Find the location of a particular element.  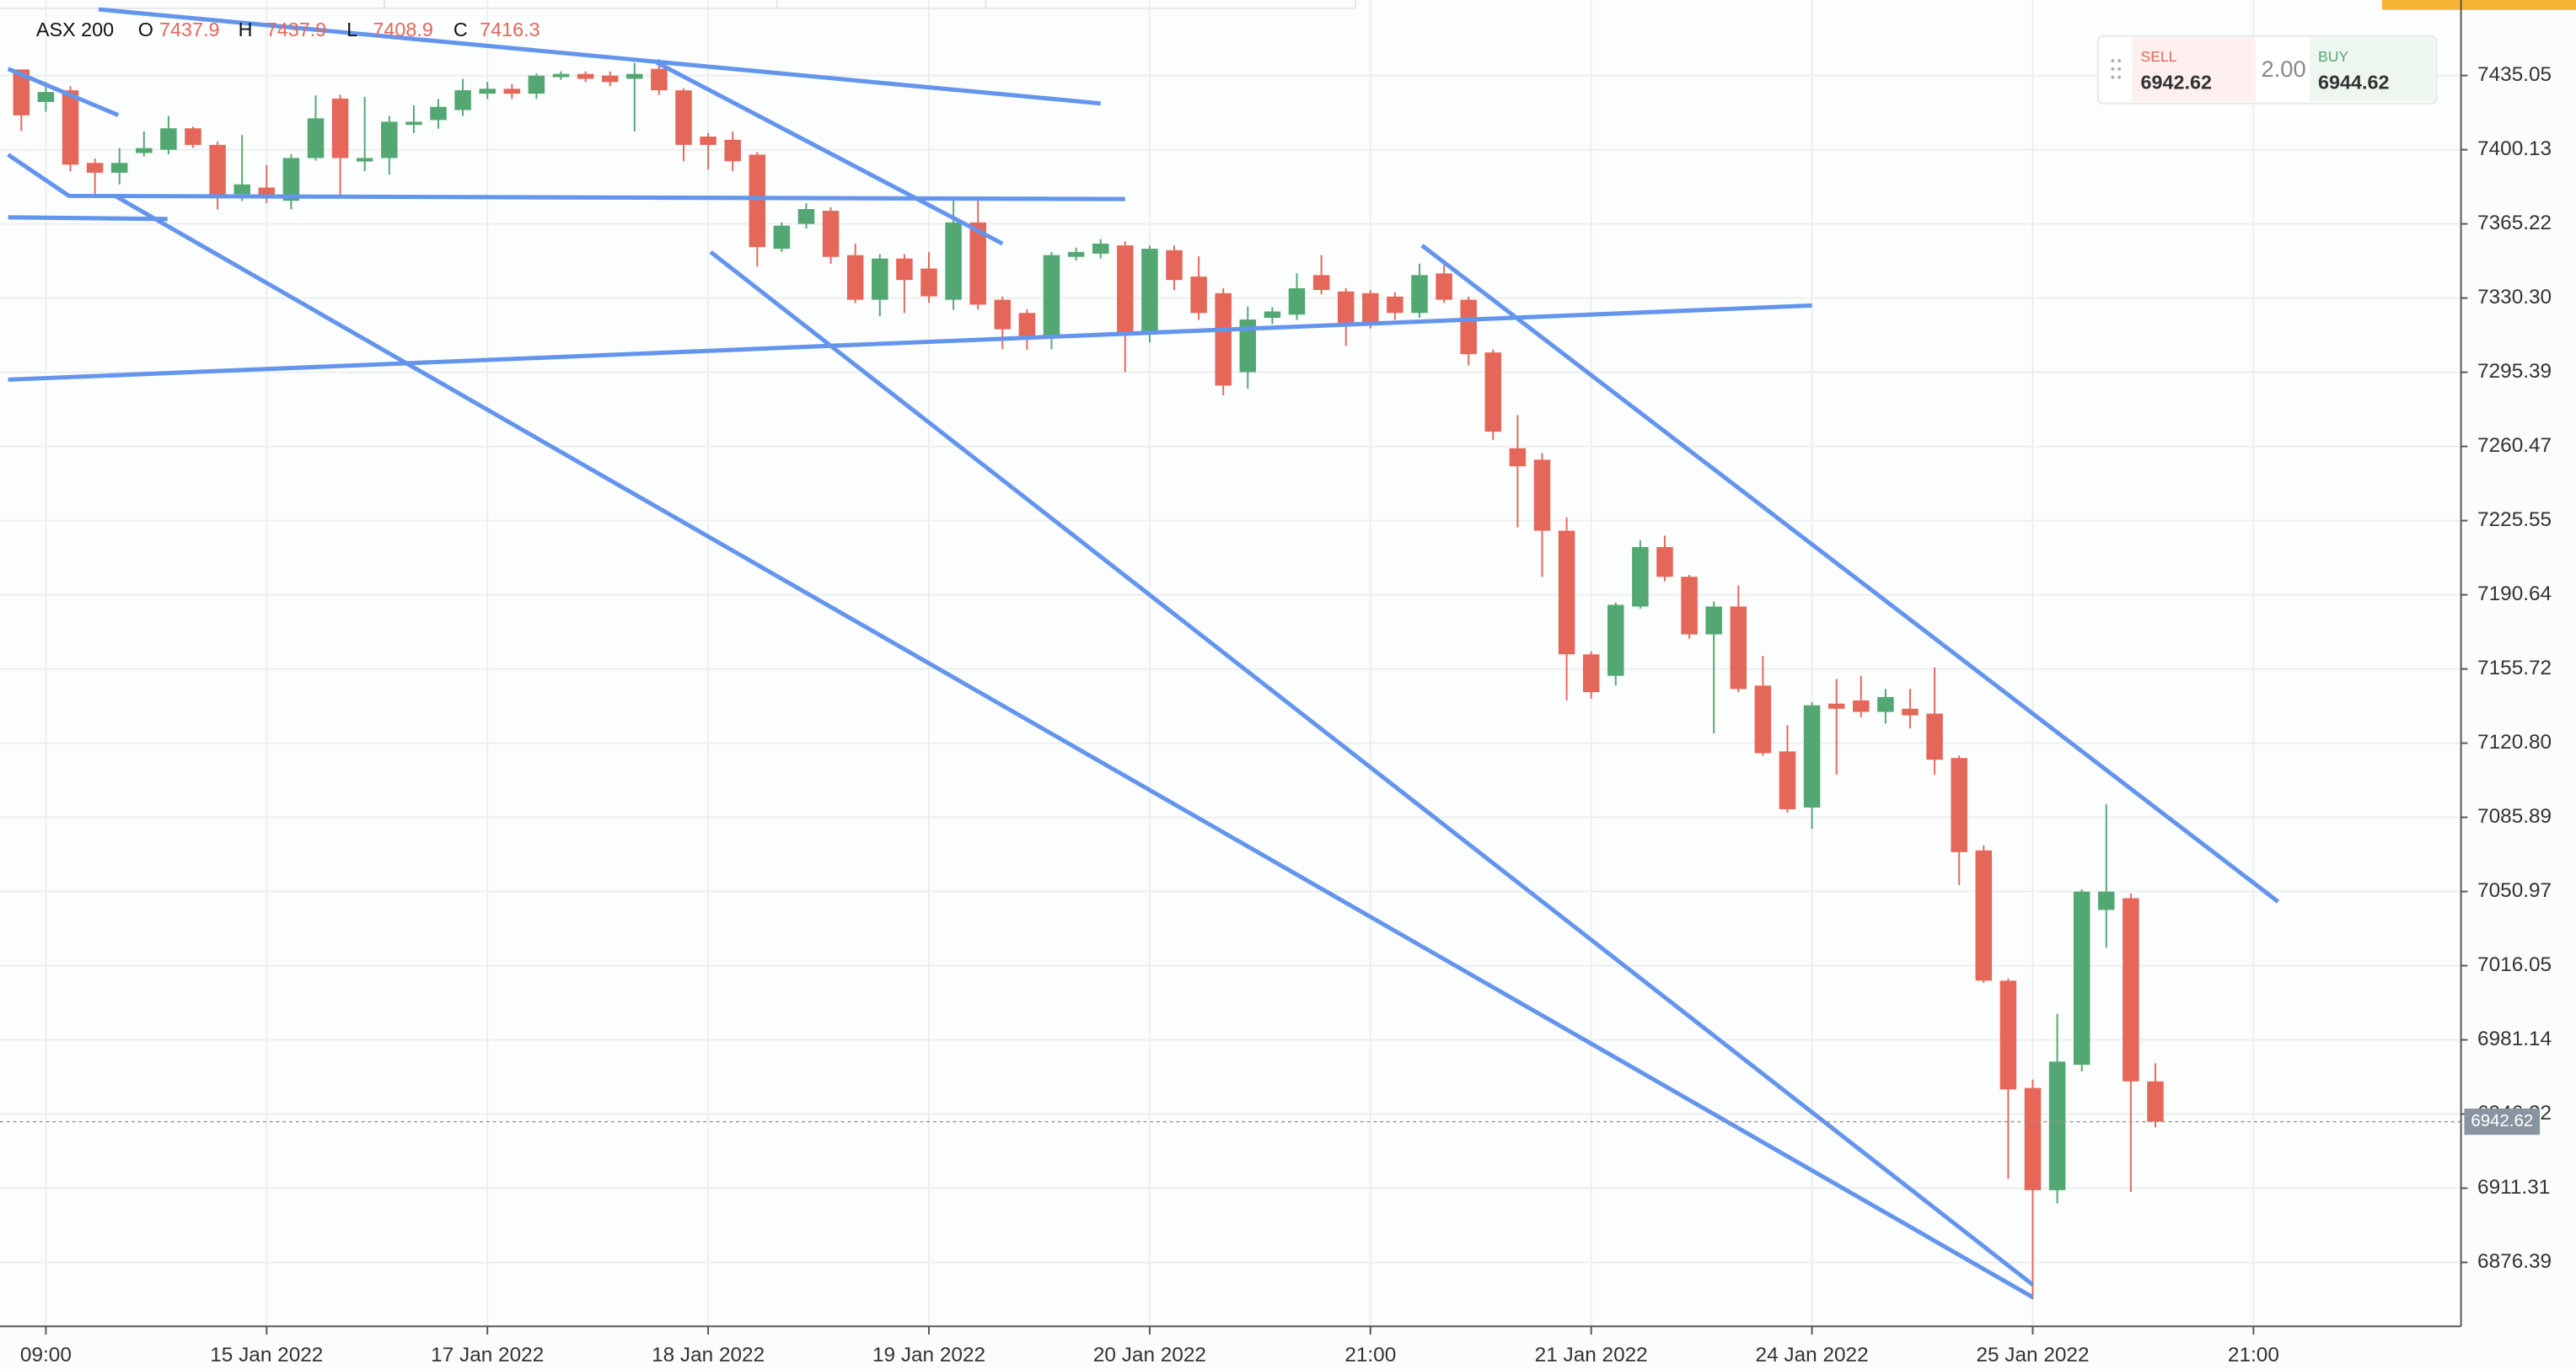

y-tick-label: 6876.39 is located at coordinates (2514, 1261).